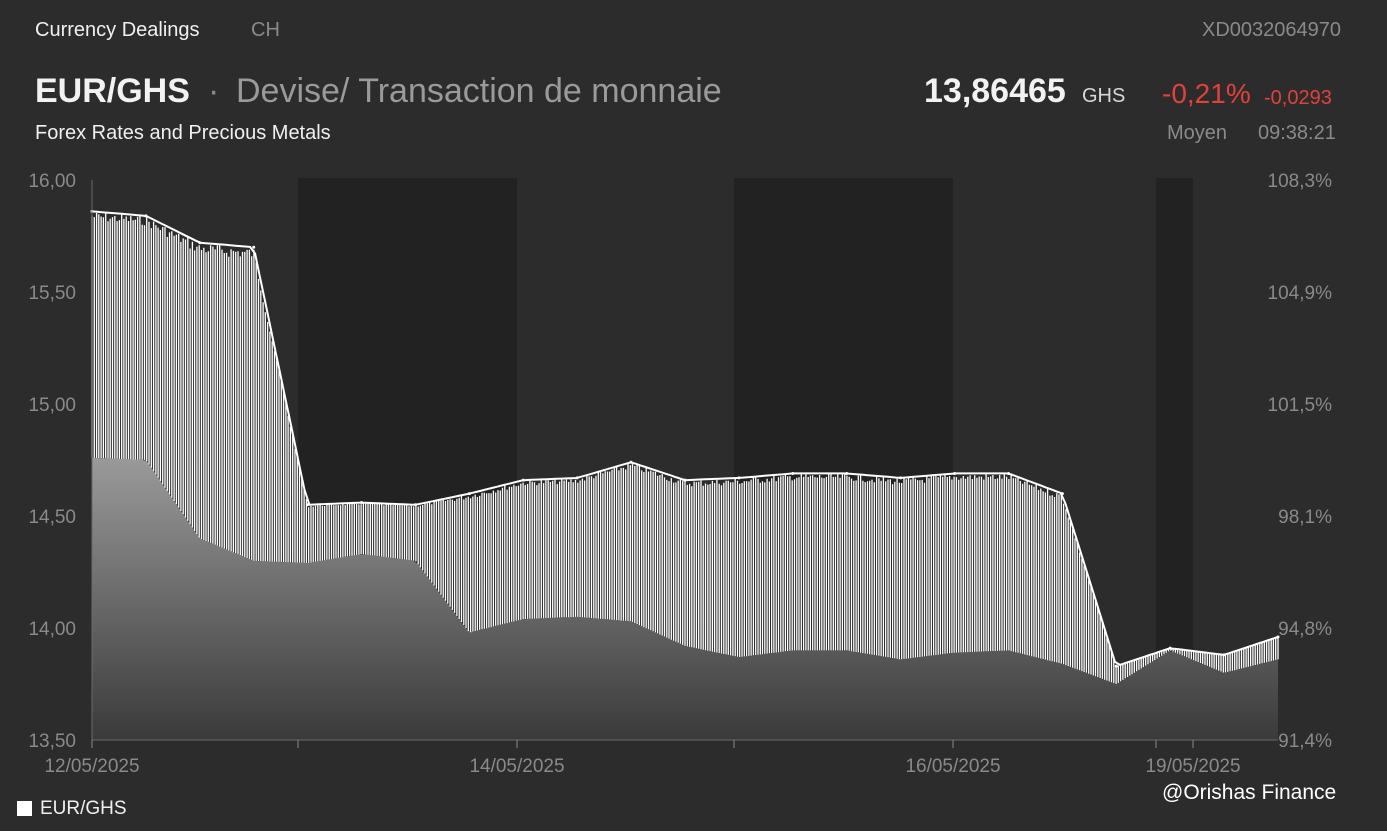 This screenshot has width=1387, height=831. What do you see at coordinates (995, 91) in the screenshot?
I see `last-price: 13,86465` at bounding box center [995, 91].